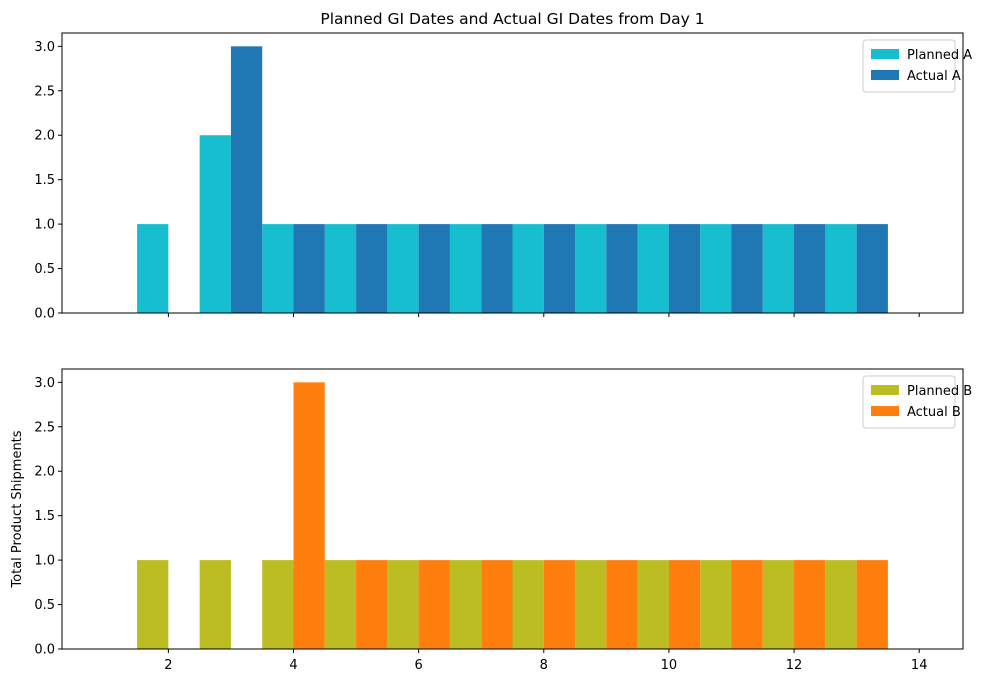  Describe the element at coordinates (544, 665) in the screenshot. I see `x-tick-label: 8` at that location.